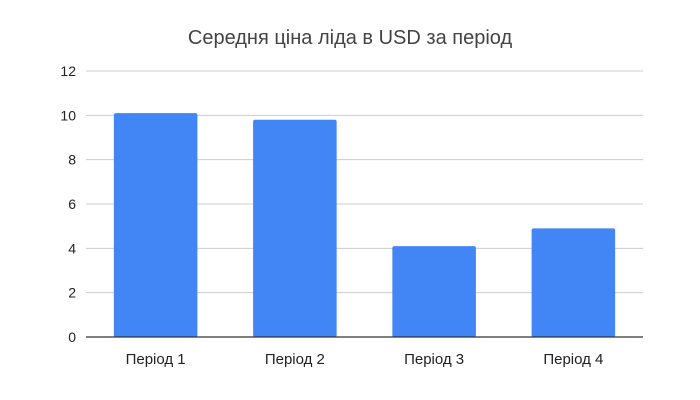 Image resolution: width=700 pixels, height=400 pixels. Describe the element at coordinates (295, 359) in the screenshot. I see `x-category-label: Період 2` at that location.